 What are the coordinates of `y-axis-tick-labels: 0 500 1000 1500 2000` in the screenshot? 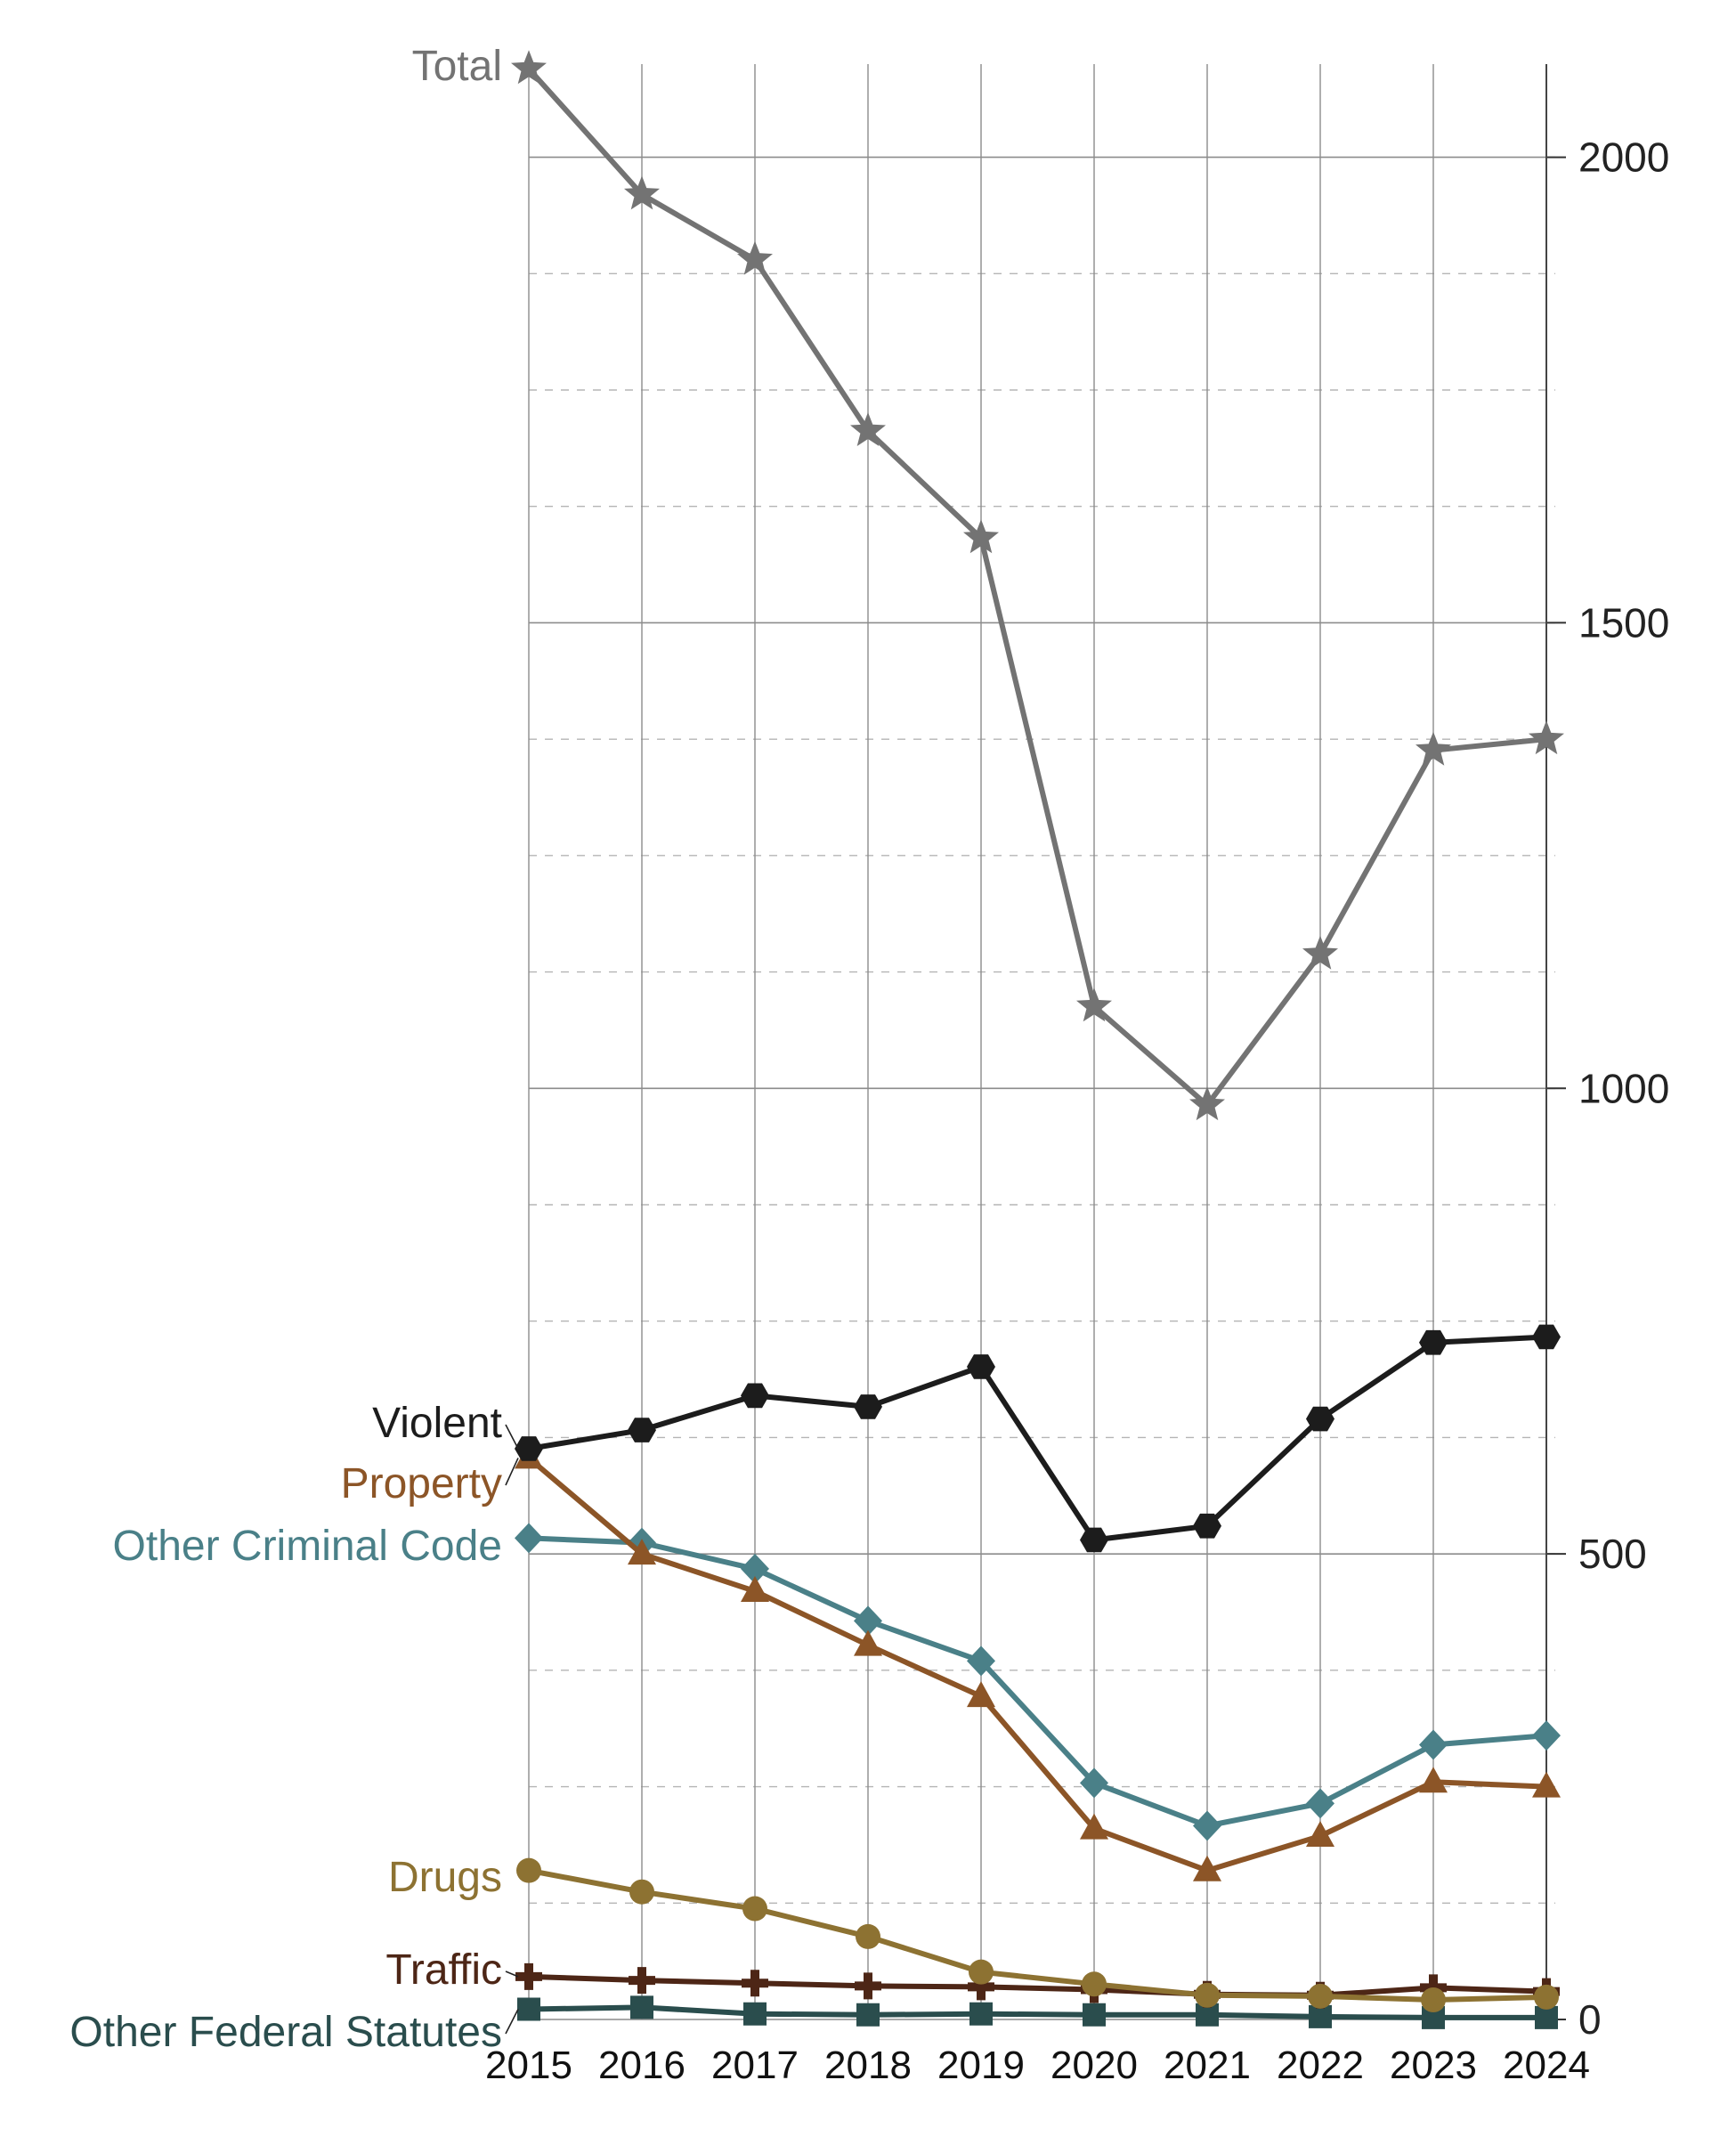 It's located at (1623, 1088).